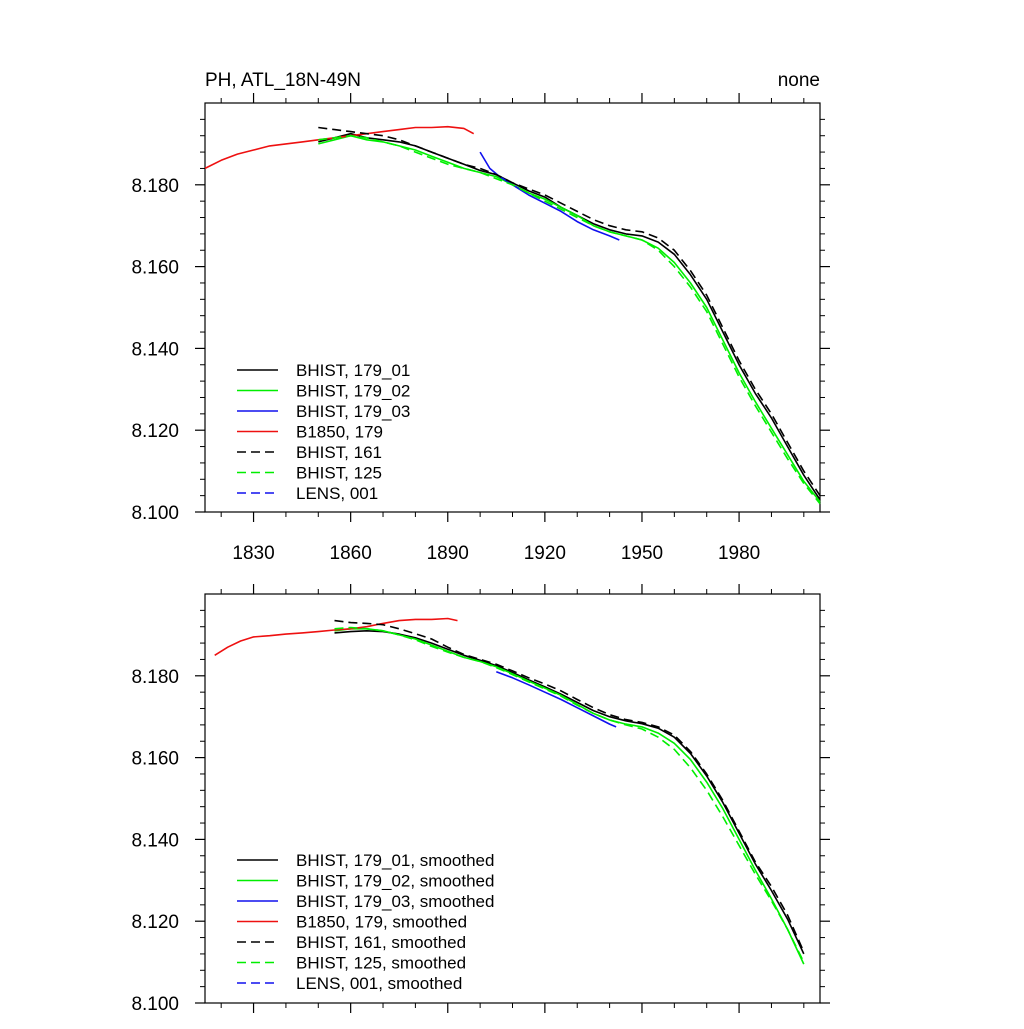  I want to click on legend-entry: B1850, 179, so click(339, 432).